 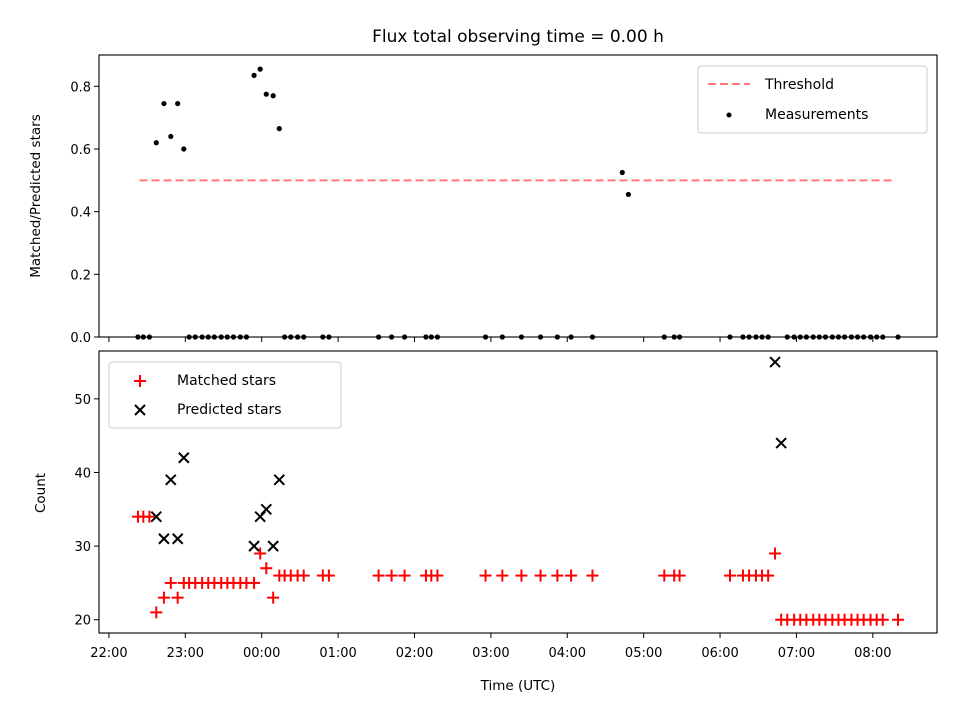 I want to click on bottom-legend-box, so click(x=225, y=395).